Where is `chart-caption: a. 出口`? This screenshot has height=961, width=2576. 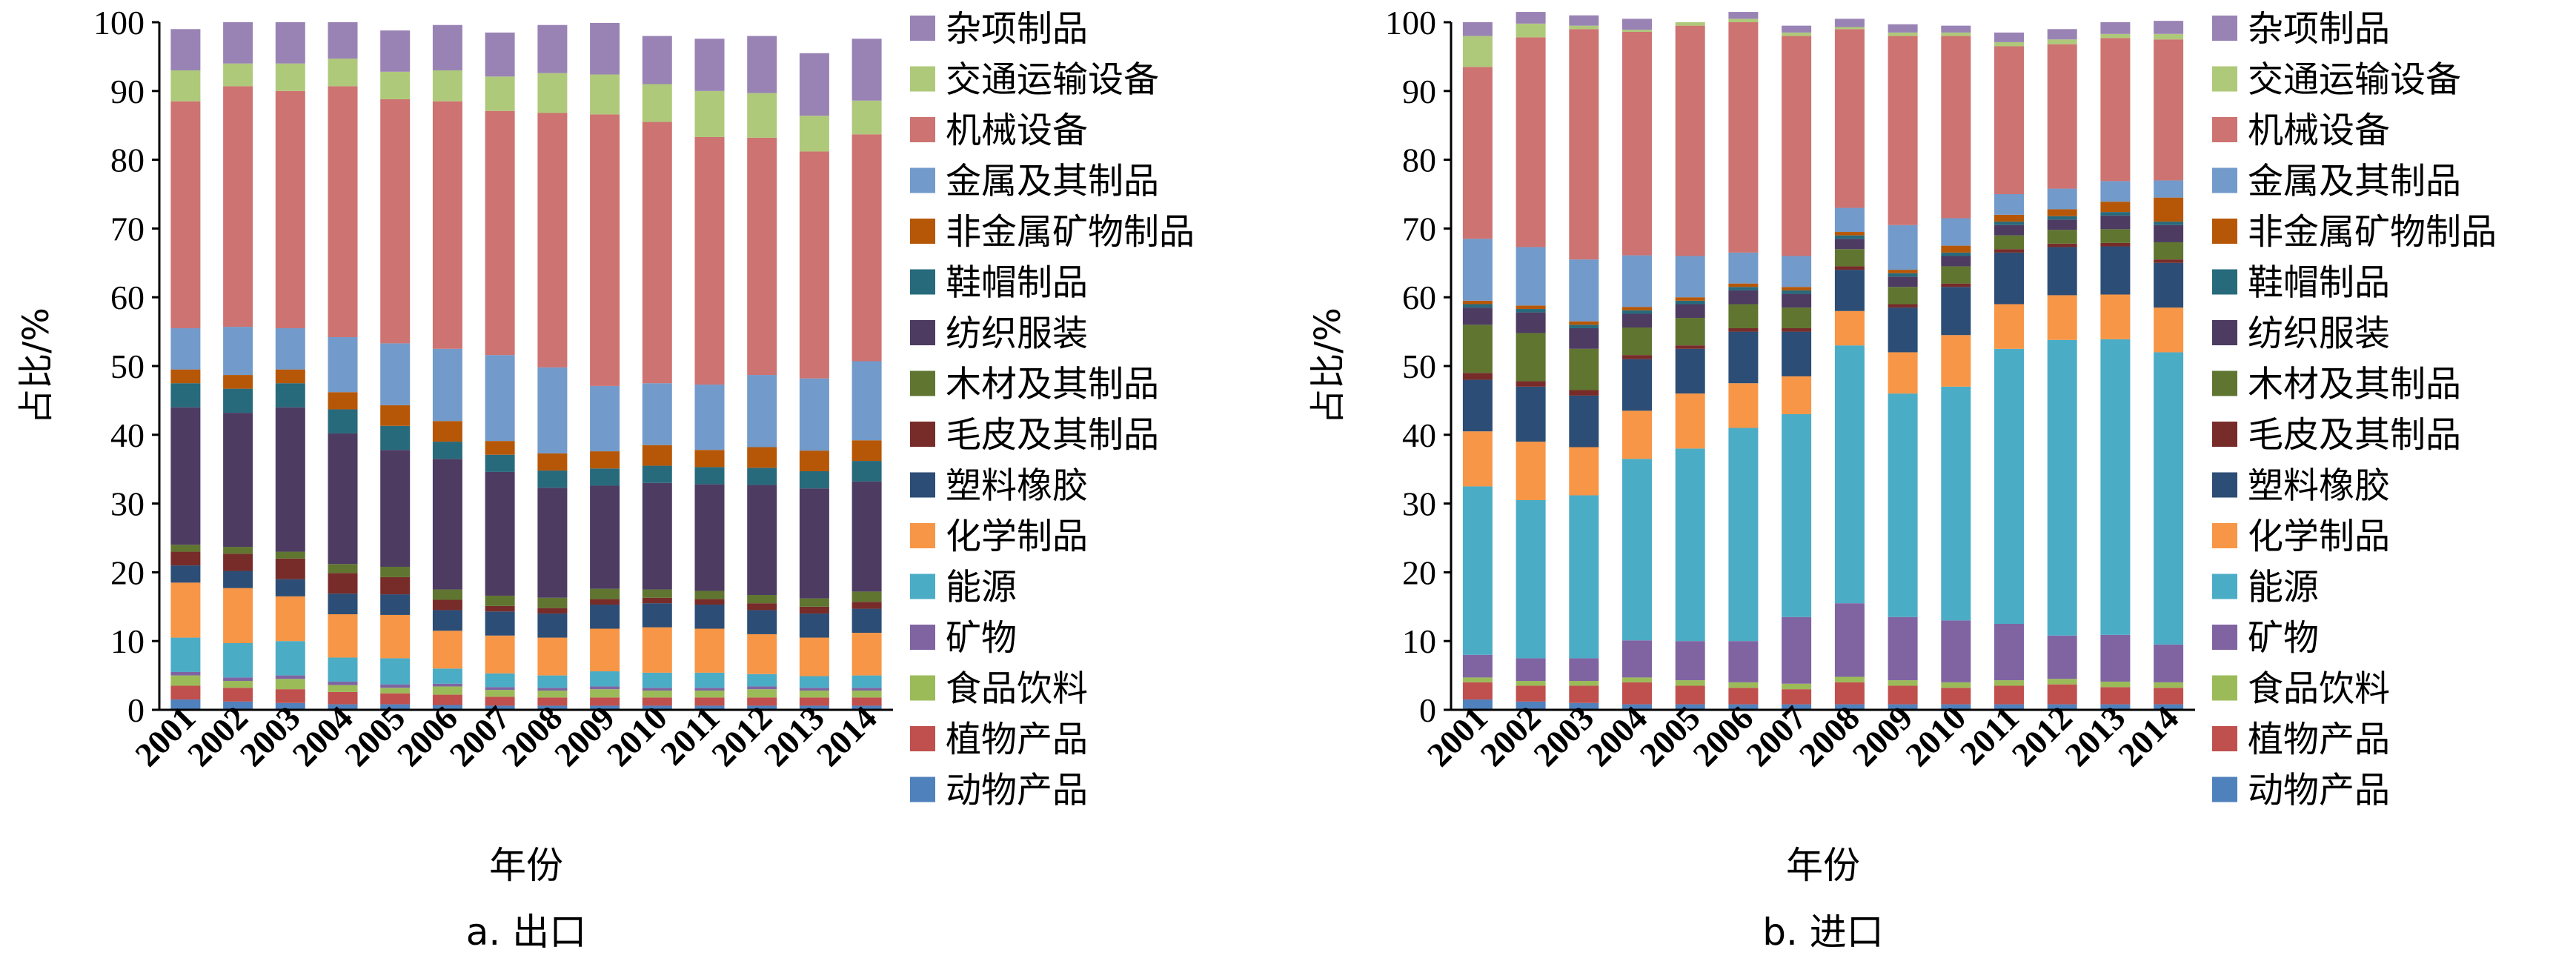 chart-caption: a. 出口 is located at coordinates (526, 932).